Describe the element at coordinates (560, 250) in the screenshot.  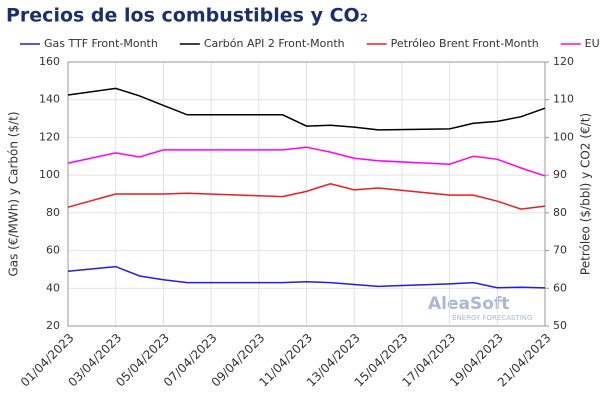
I see `y2-tick-label: 70` at that location.